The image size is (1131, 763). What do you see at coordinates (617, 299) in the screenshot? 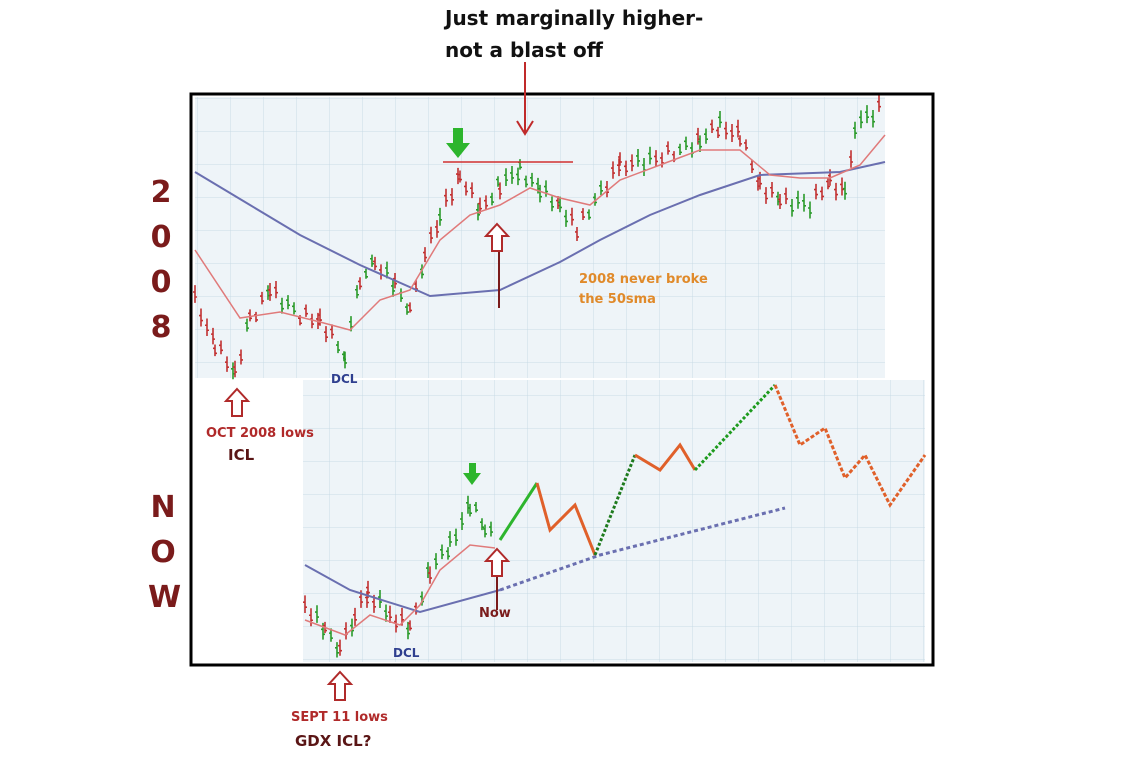
I see `sma-note: the 50sma` at bounding box center [617, 299].